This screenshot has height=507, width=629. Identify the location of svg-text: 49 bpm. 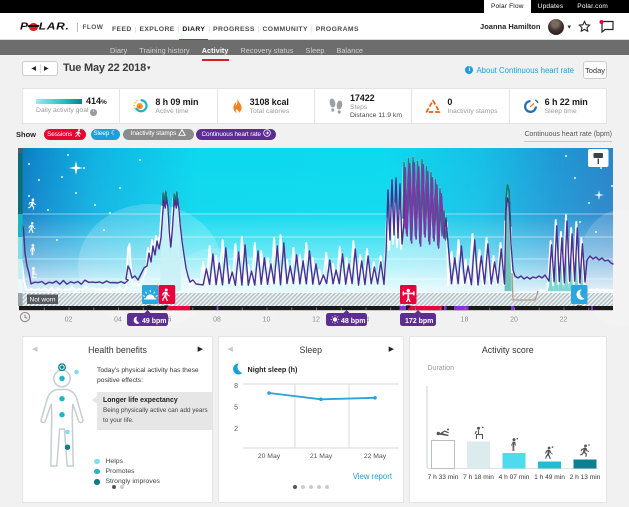
(154, 321).